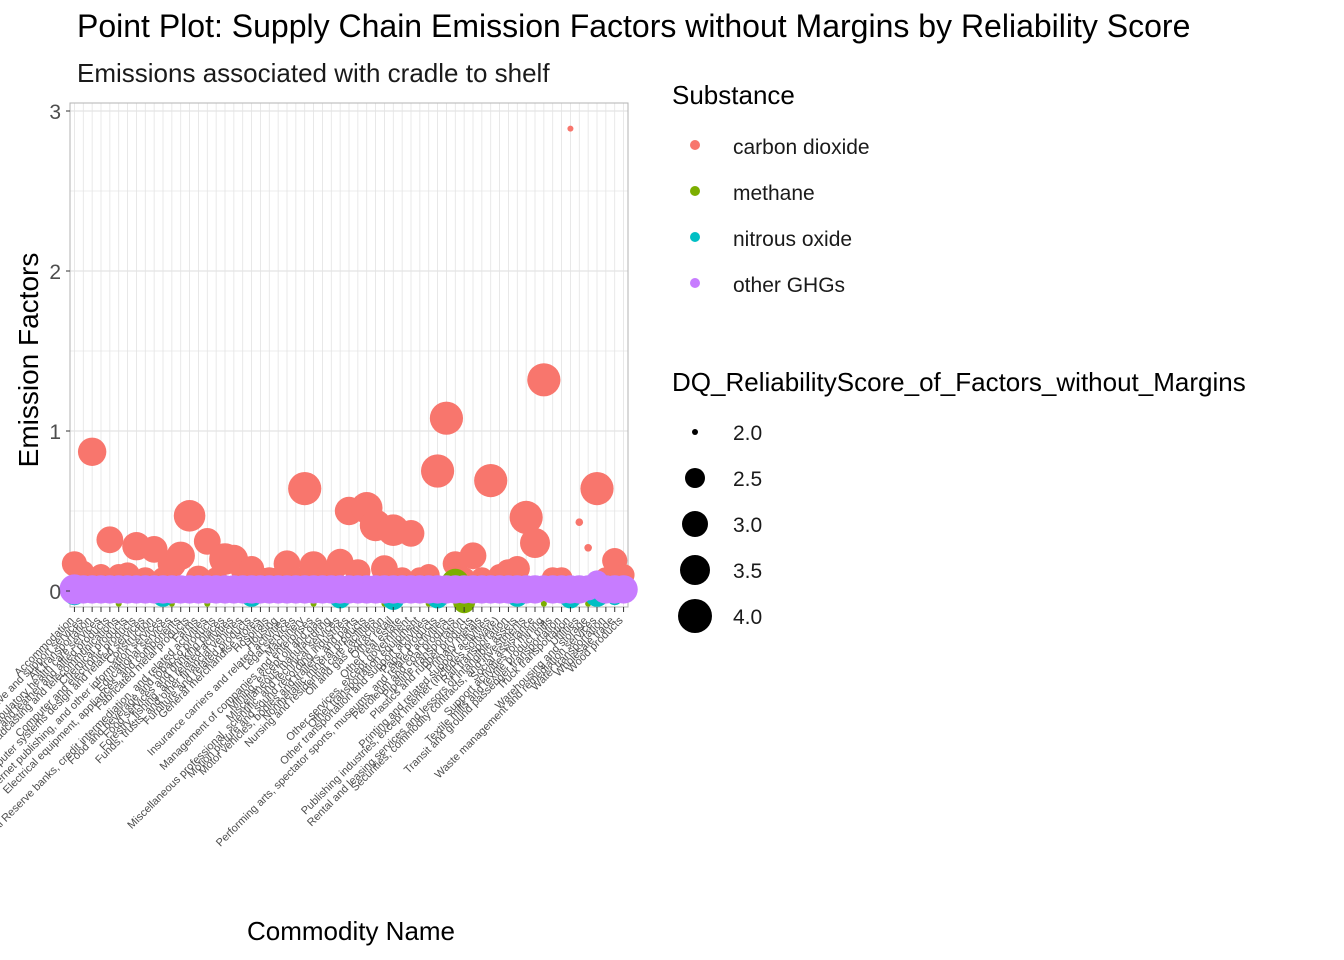 This screenshot has width=1344, height=960. I want to click on y-tick-label: 0, so click(55, 592).